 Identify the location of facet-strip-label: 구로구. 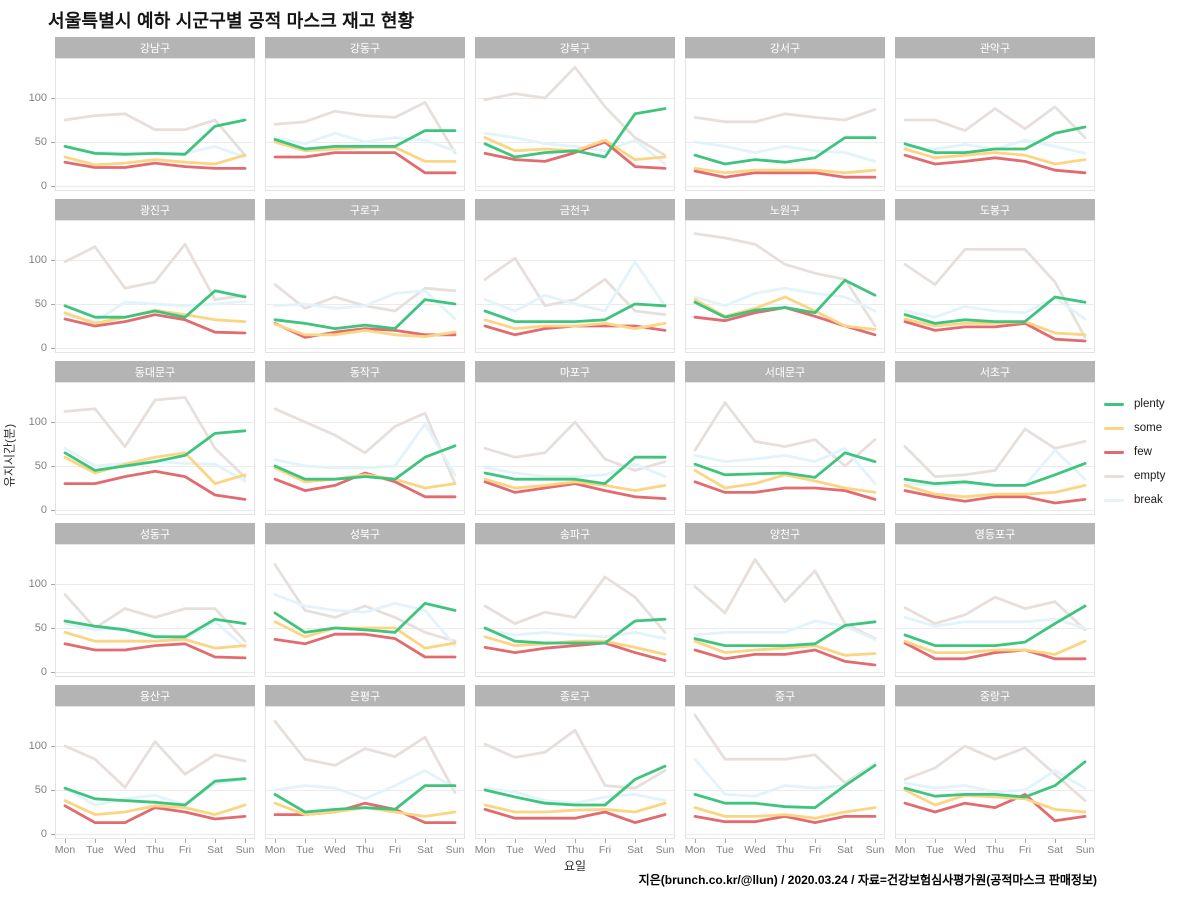
(365, 209).